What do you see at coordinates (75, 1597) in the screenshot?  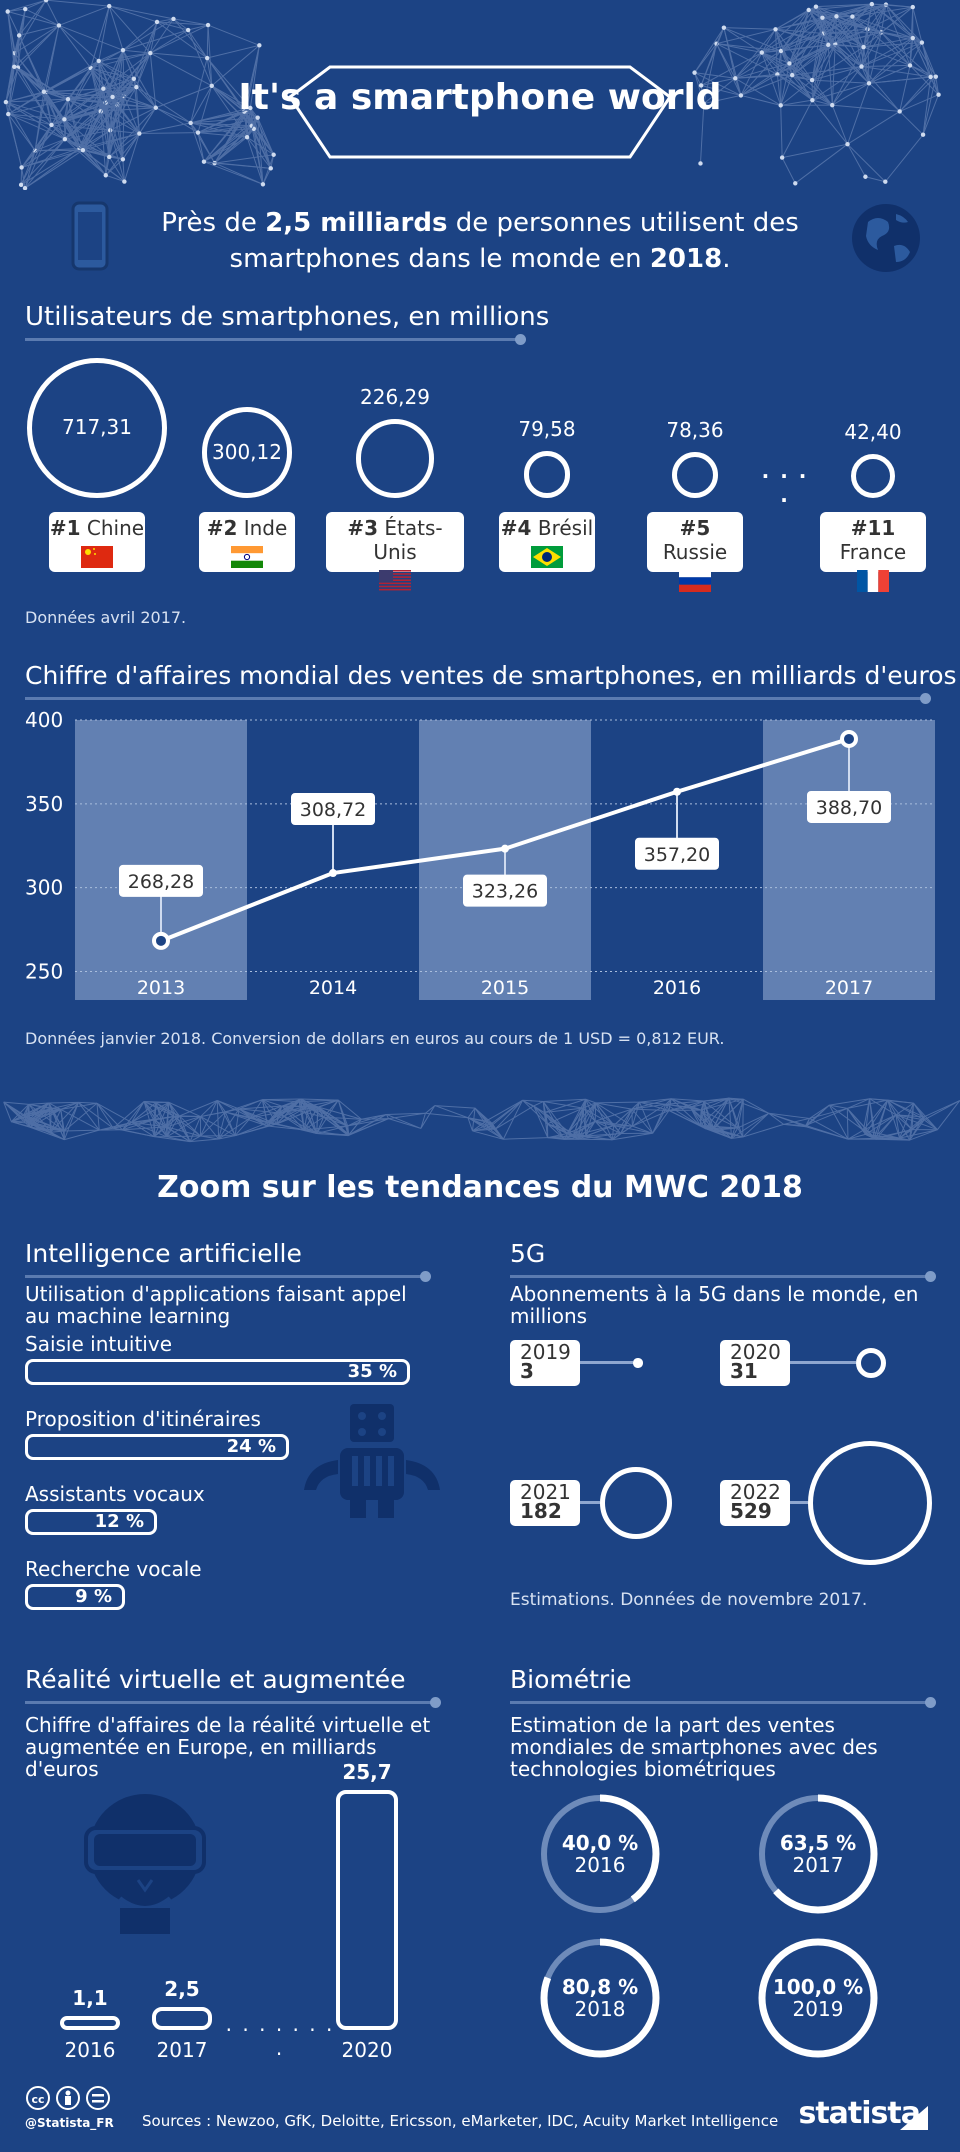 I see `ai-bar: 9 %` at bounding box center [75, 1597].